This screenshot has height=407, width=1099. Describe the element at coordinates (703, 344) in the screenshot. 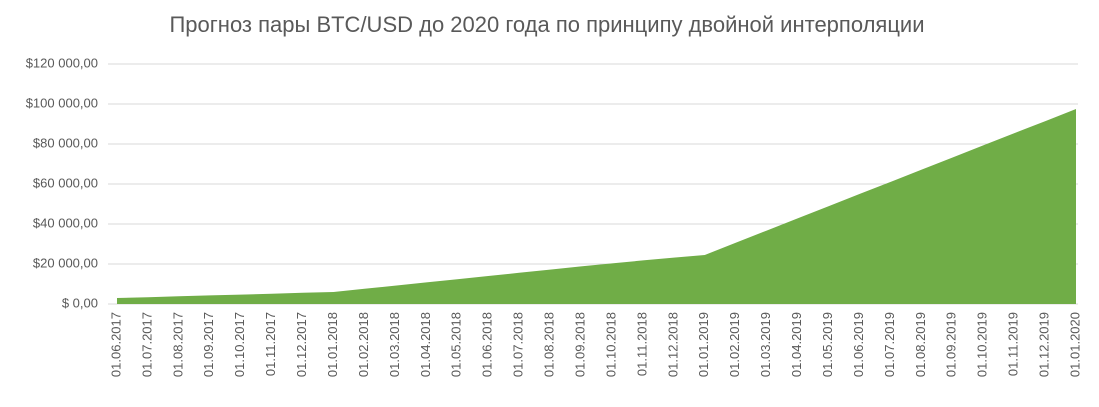

I see `x-tick-label: 01.01.2019` at that location.